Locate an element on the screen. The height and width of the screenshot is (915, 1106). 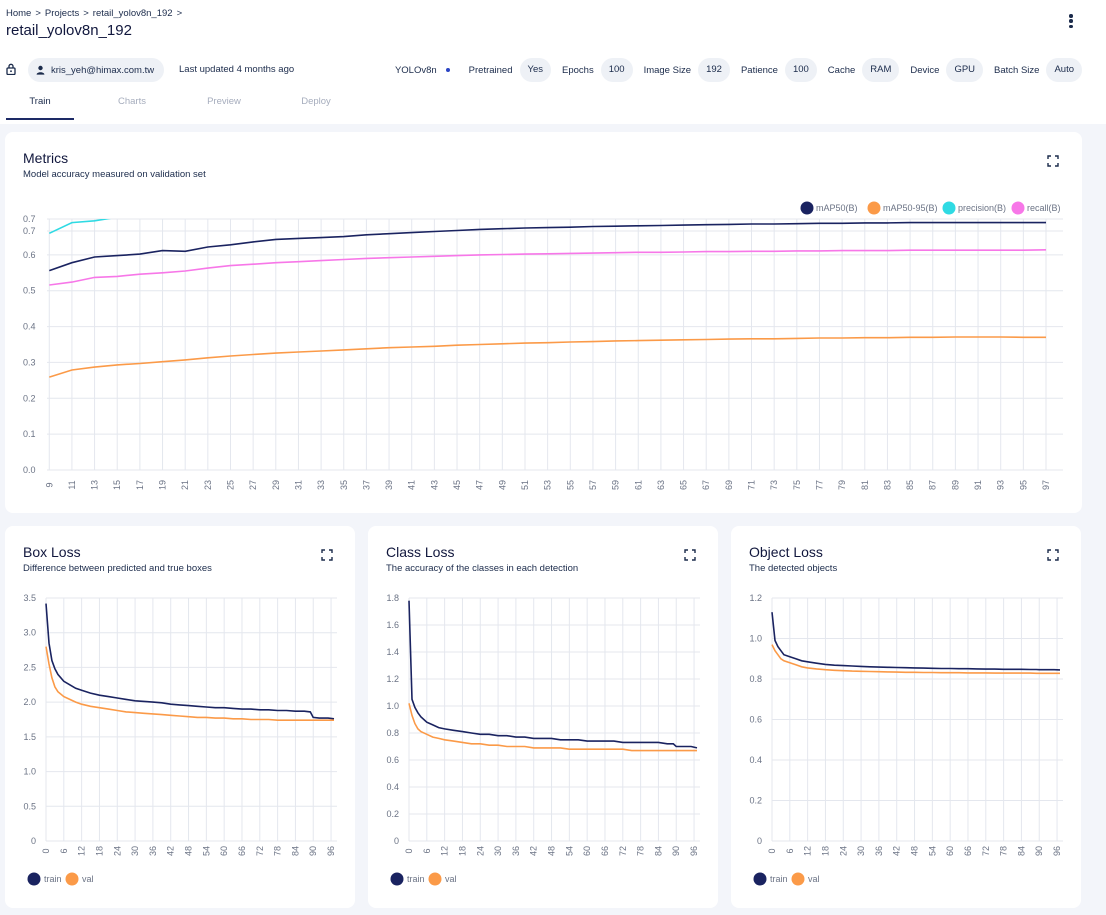
y-tick-label: 3.5 is located at coordinates (29, 598).